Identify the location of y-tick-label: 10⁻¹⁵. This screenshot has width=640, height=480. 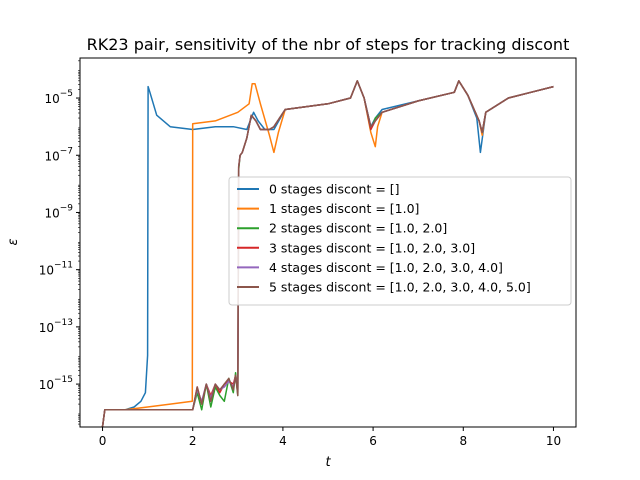
(56, 383).